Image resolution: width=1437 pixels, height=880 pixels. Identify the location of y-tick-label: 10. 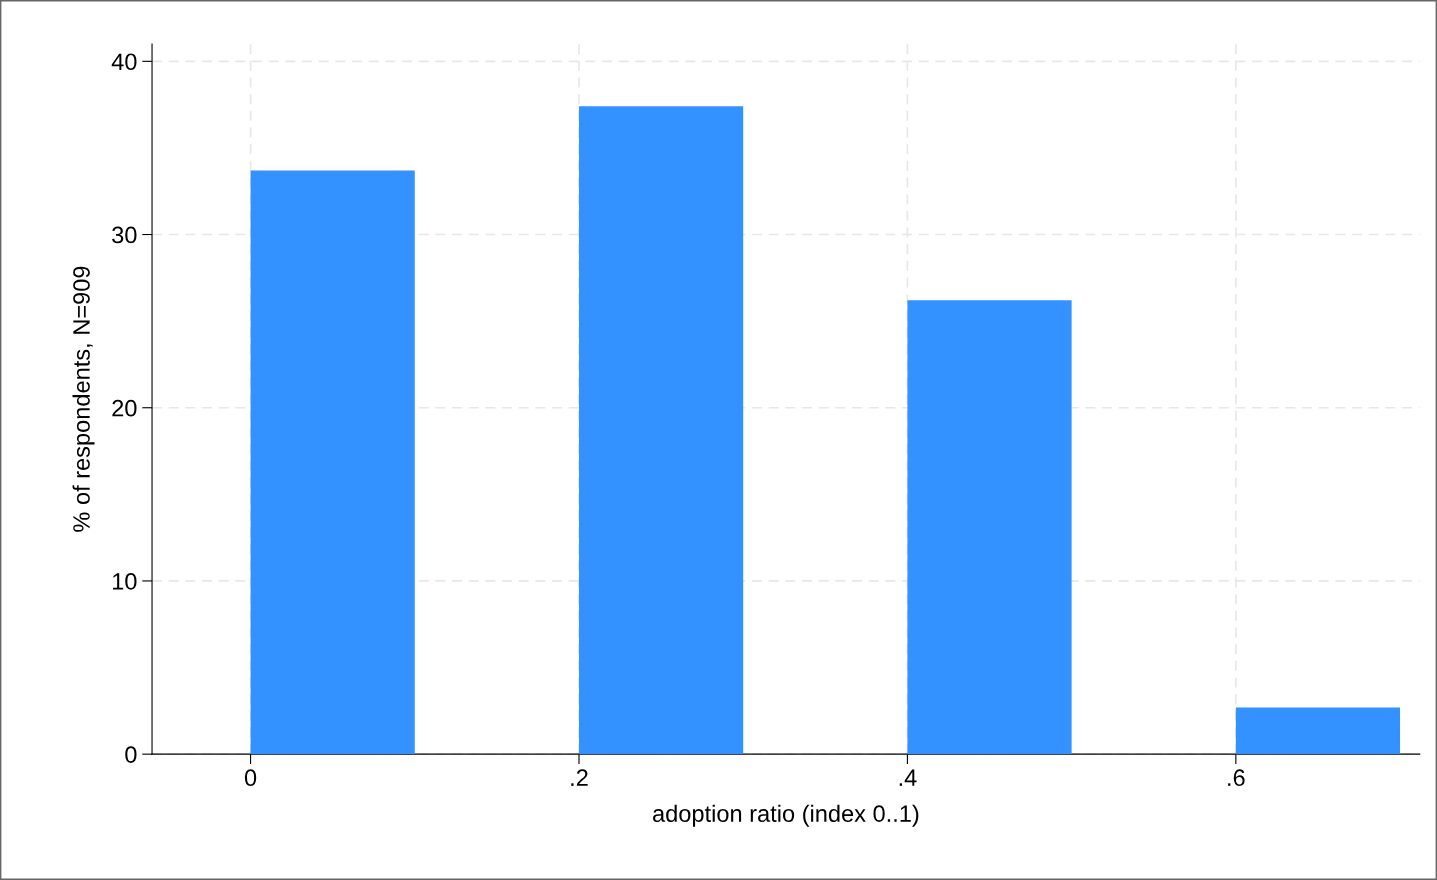
(124, 581).